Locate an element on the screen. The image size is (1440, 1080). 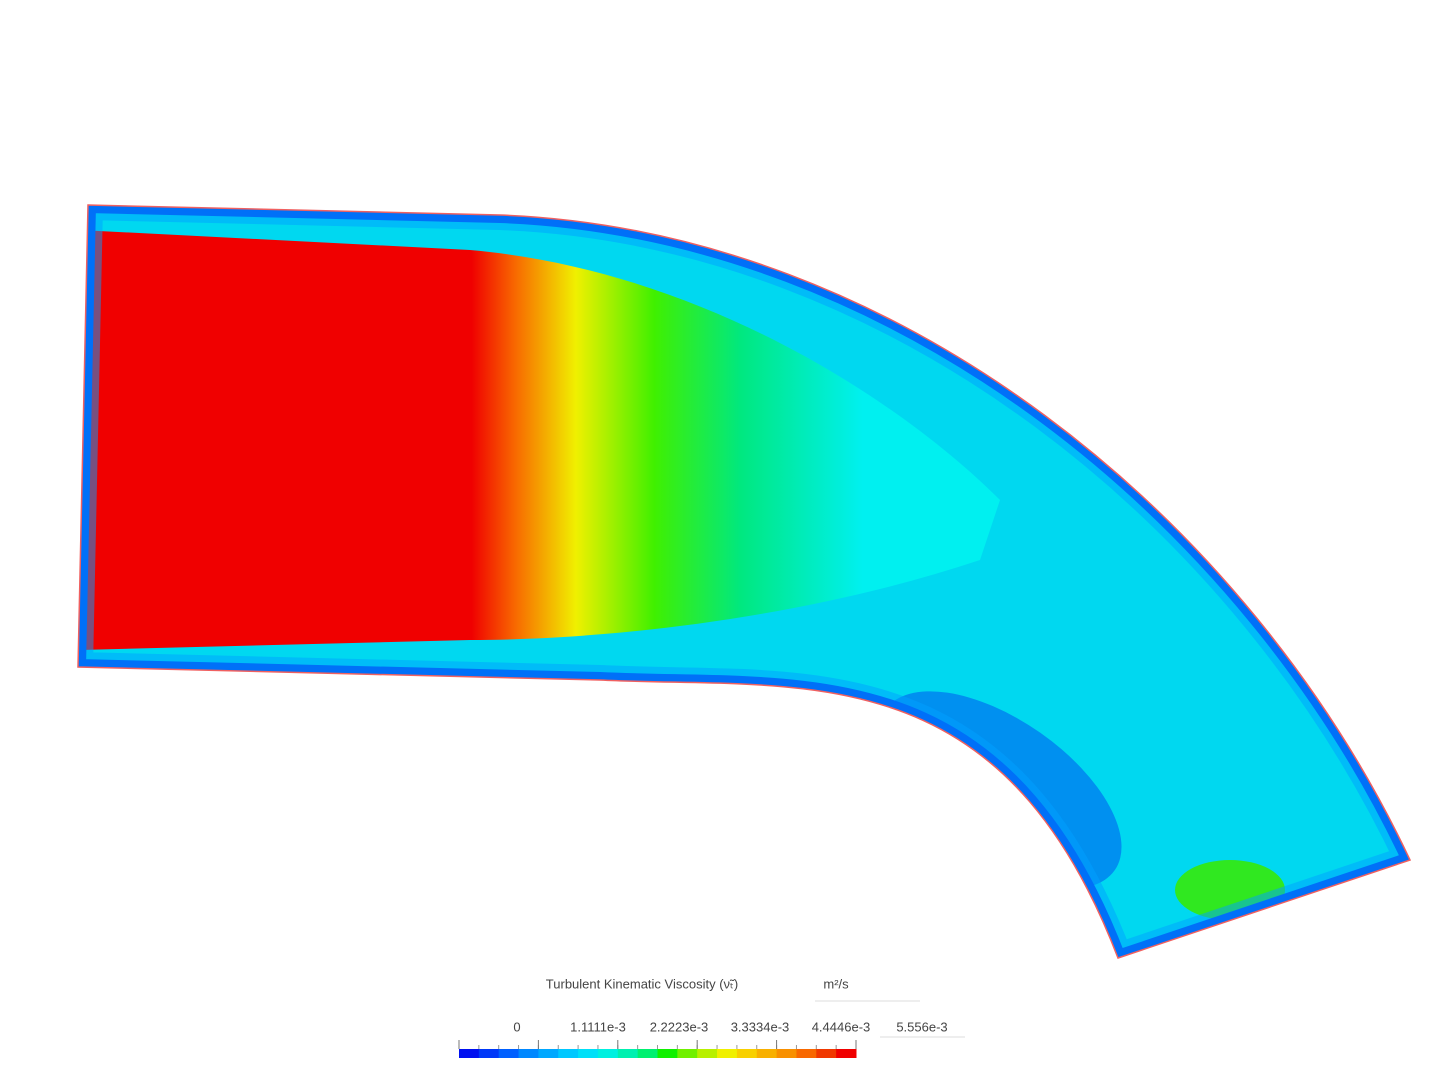
colorbar-tick-label: 0 is located at coordinates (516, 1026).